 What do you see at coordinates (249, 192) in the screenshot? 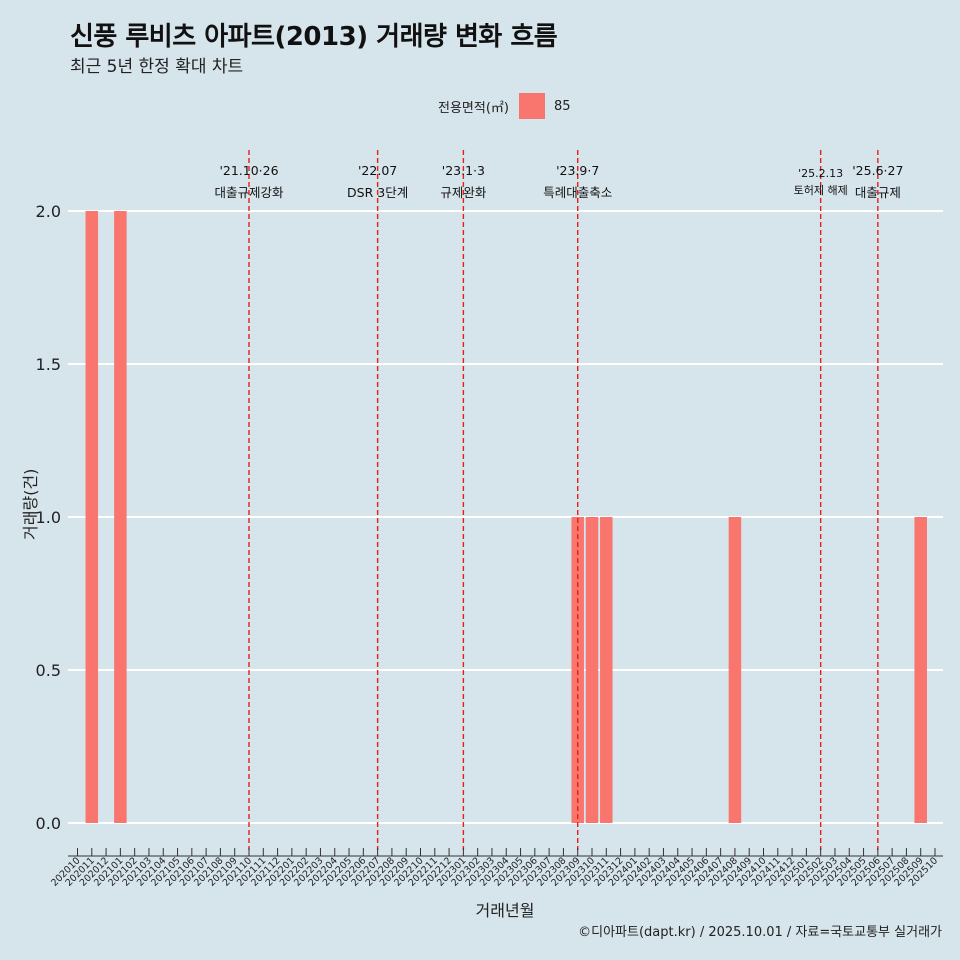
I see `event-name-label: 대출규제강화` at bounding box center [249, 192].